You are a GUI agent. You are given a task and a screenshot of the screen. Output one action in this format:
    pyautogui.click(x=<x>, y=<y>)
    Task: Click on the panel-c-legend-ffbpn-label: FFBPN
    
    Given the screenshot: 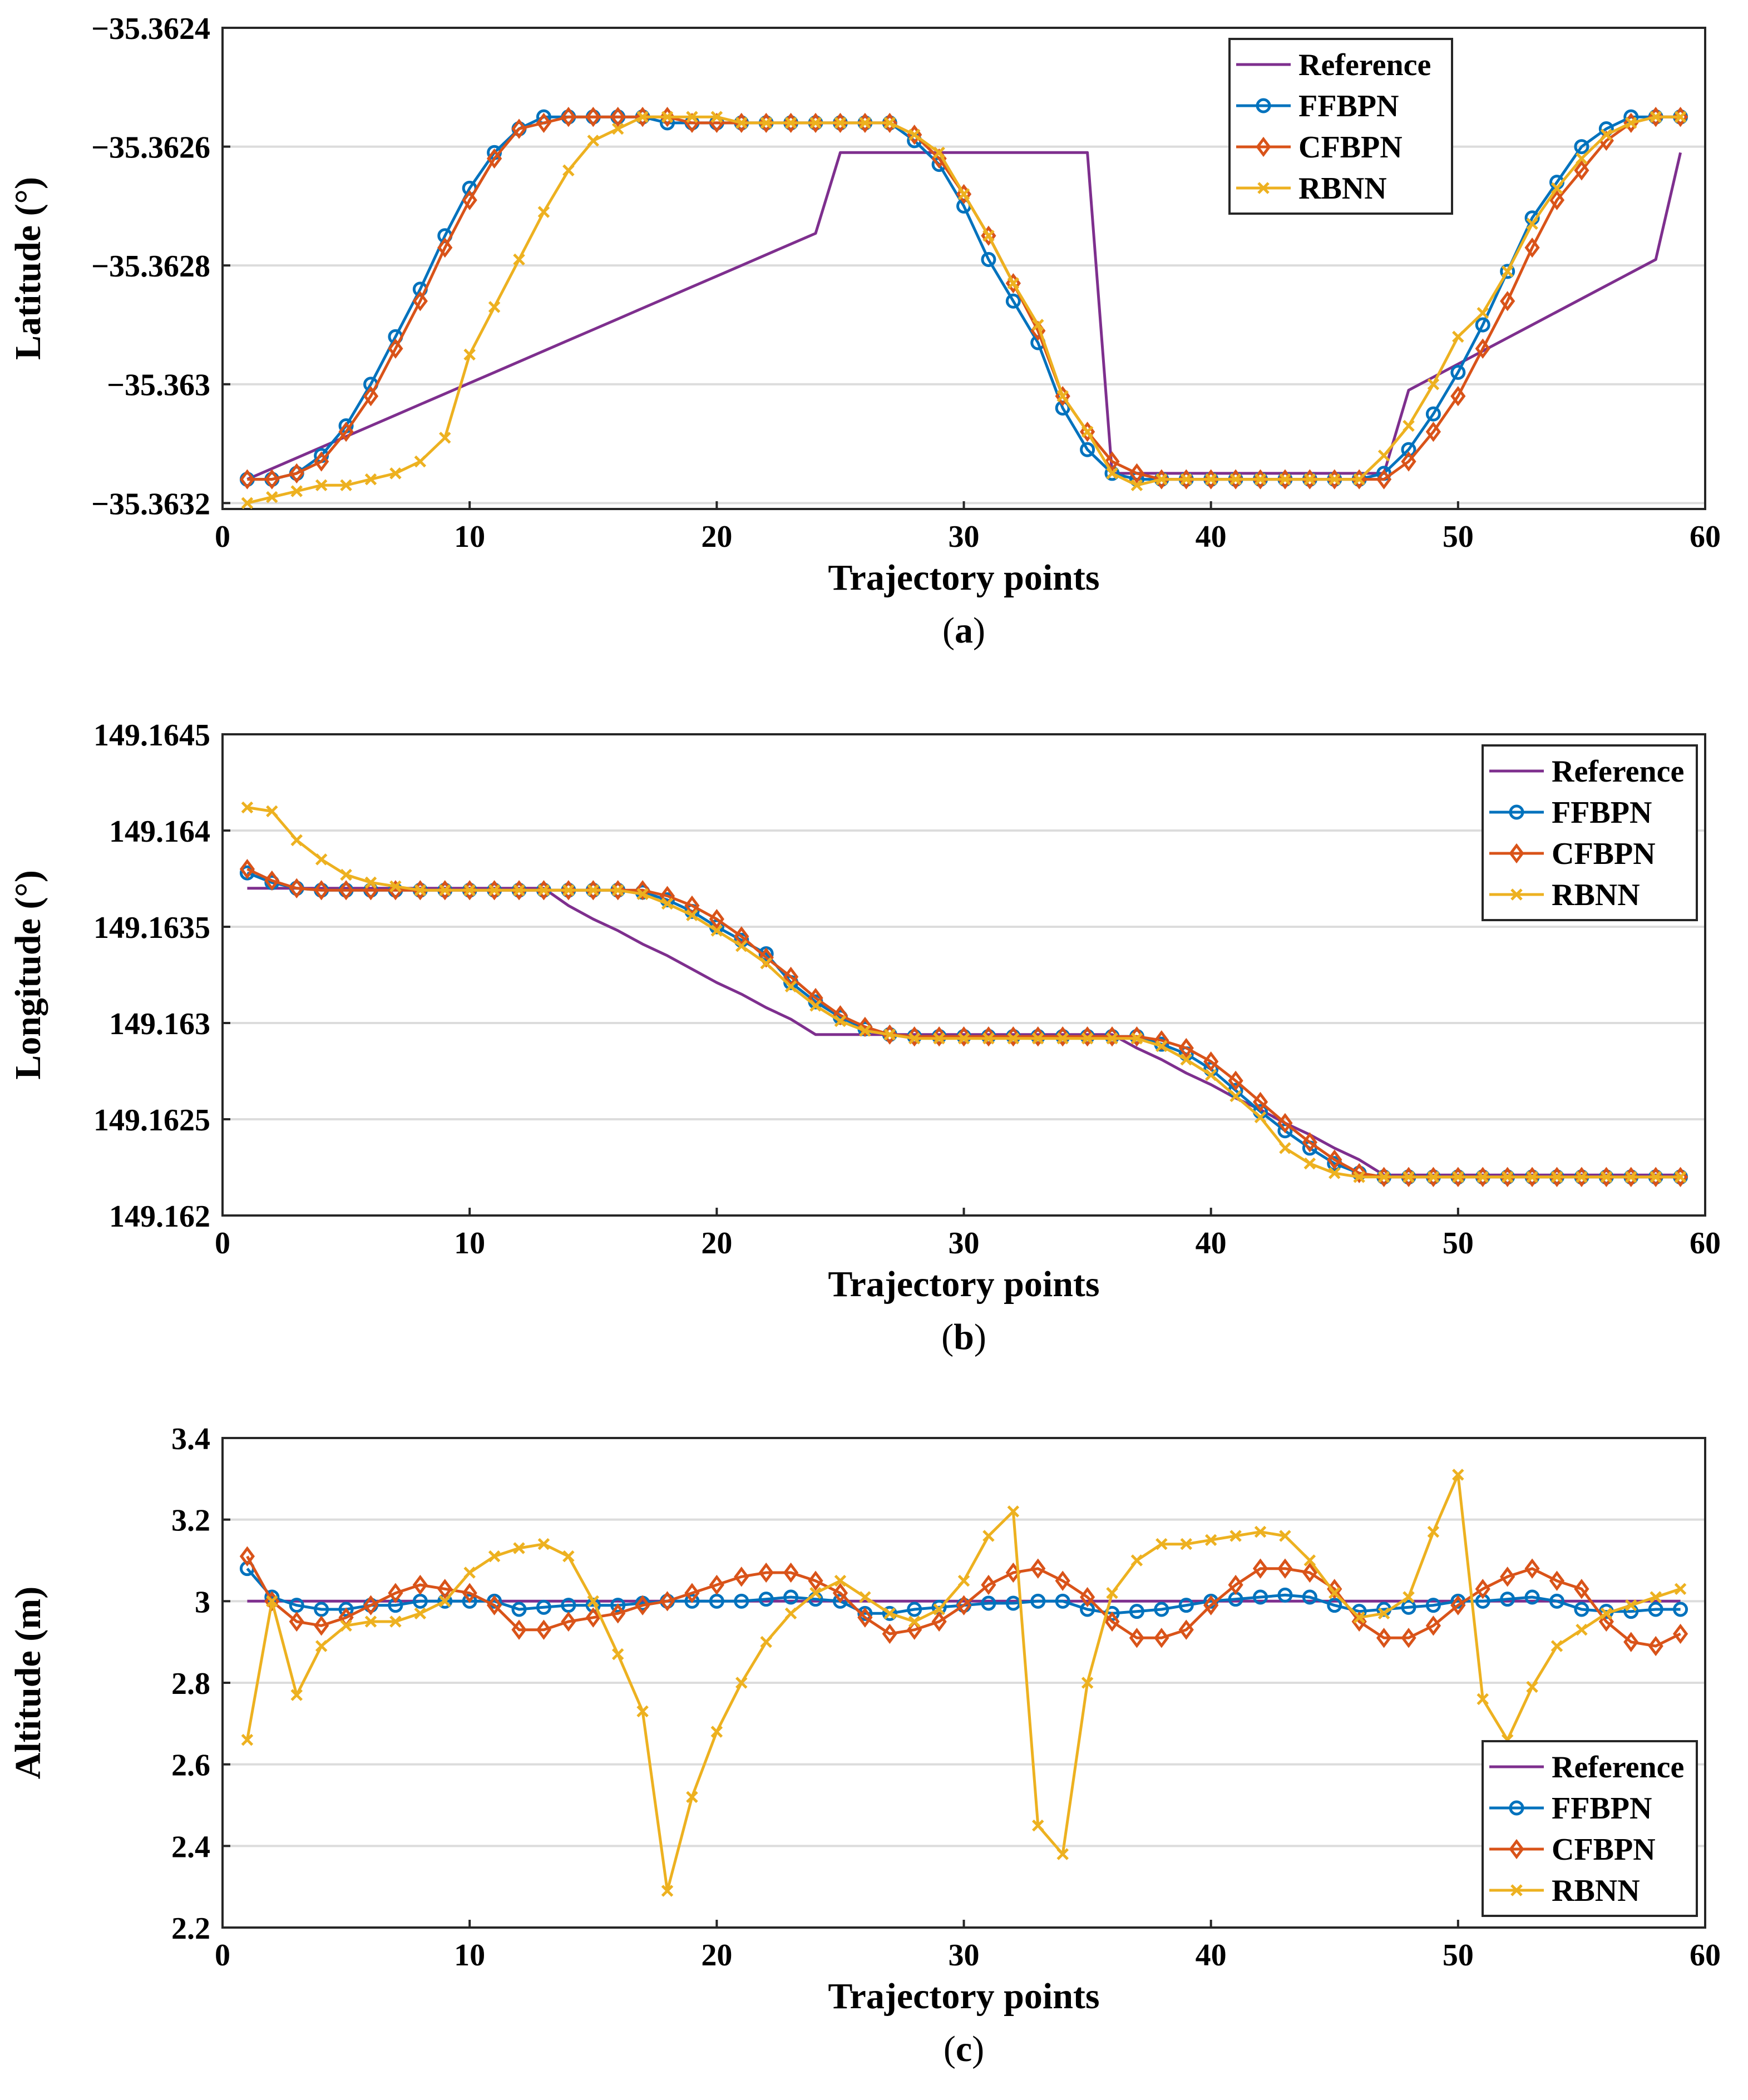 What is the action you would take?
    pyautogui.click(x=1602, y=1808)
    